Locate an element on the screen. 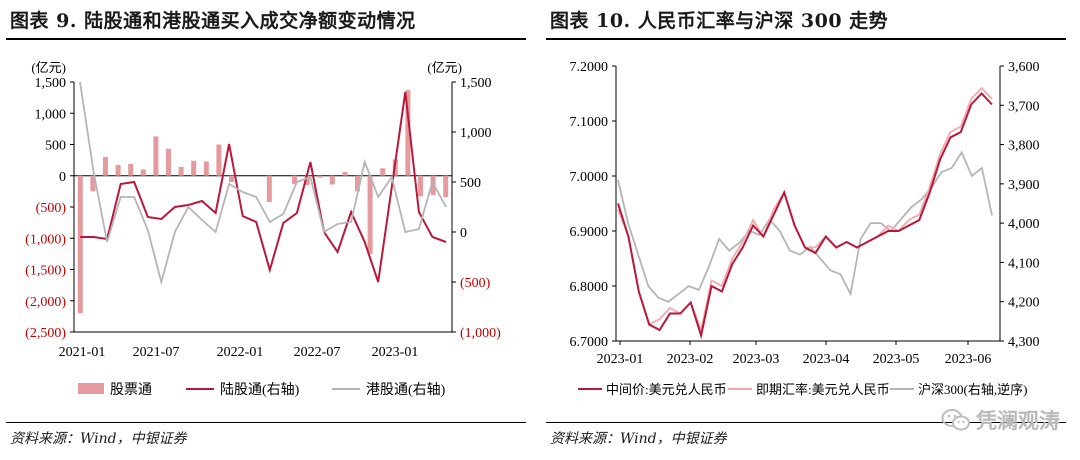  legend-label-bar: 股票通 is located at coordinates (131, 390).